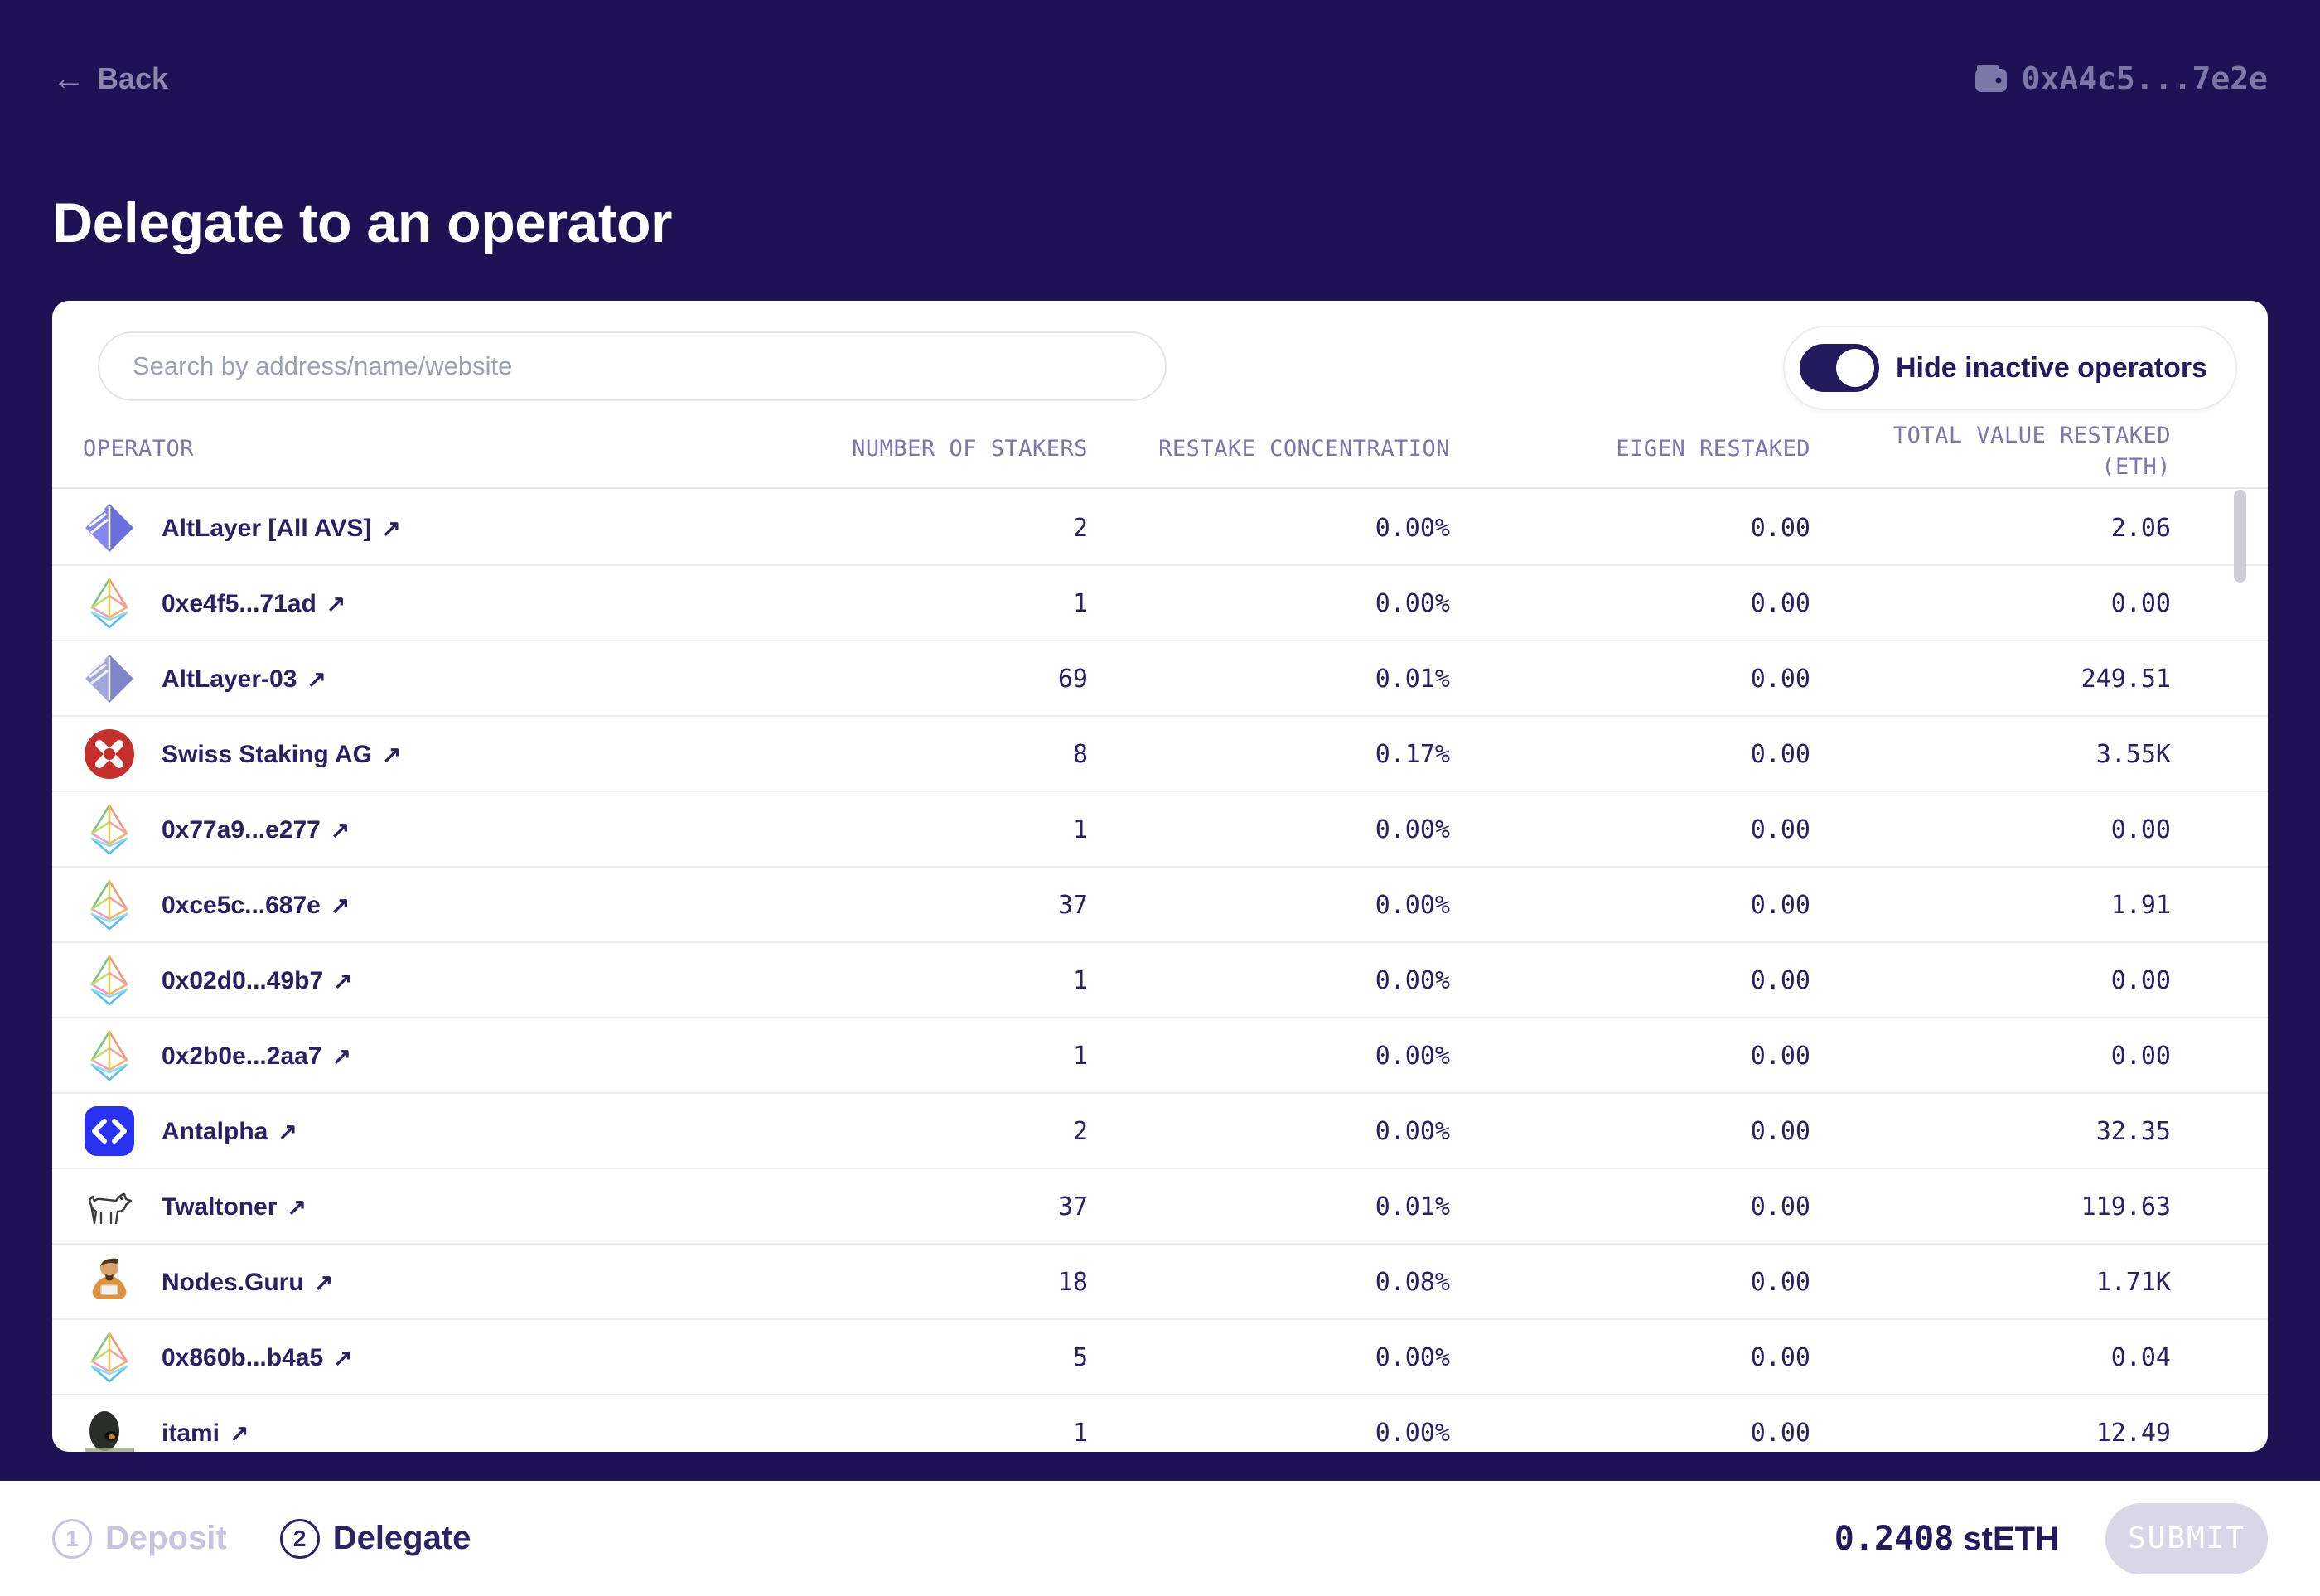  Describe the element at coordinates (1160, 1282) in the screenshot. I see `table-row: Nodes.Guru ↗ 18 0.08% 0.00 1.71K` at that location.